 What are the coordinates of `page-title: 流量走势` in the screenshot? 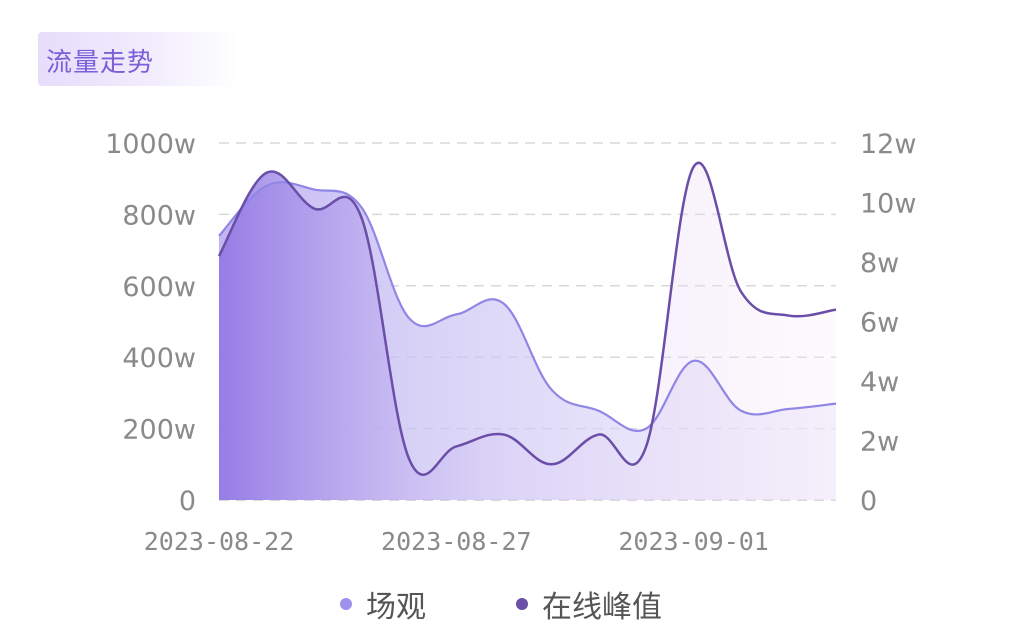 It's located at (100, 63).